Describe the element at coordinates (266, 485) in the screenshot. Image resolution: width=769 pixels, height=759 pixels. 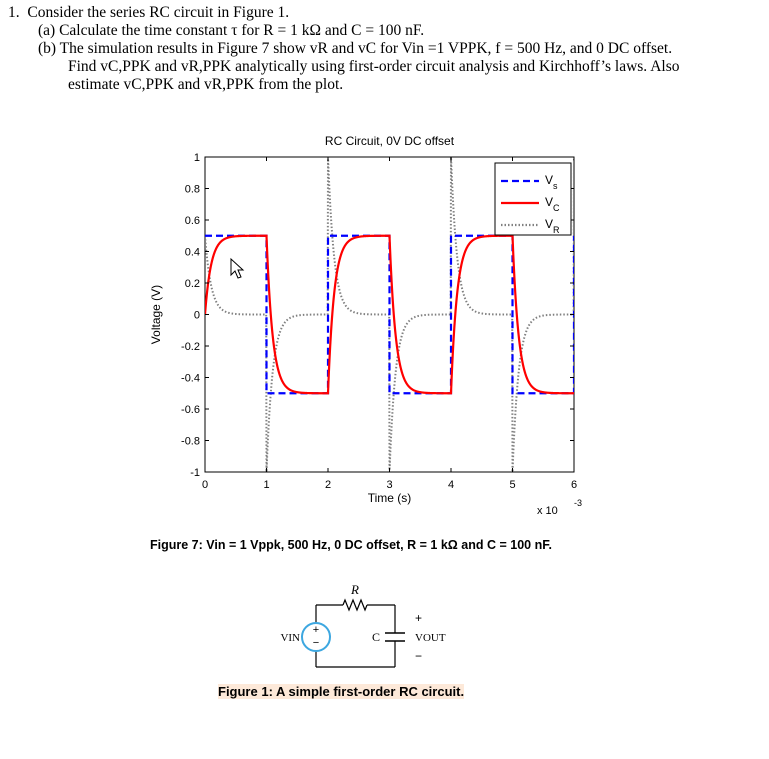
I see `x-tick-label: 1` at that location.